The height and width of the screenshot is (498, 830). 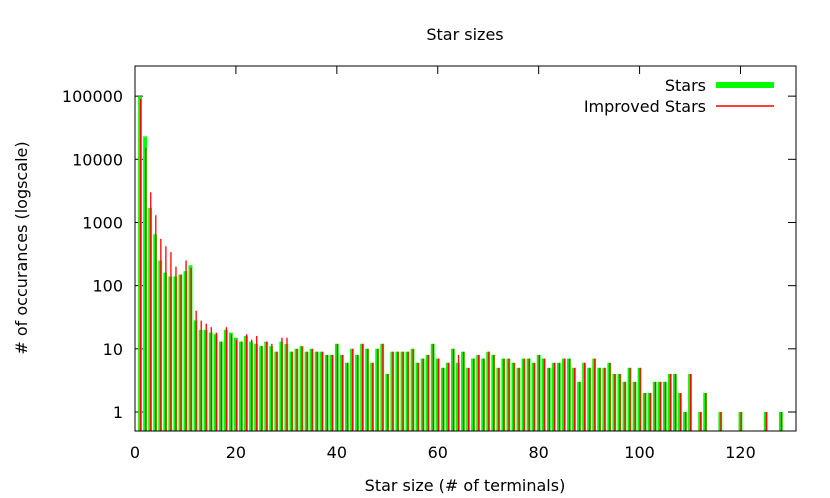 I want to click on x-tick-label: 20, so click(x=236, y=452).